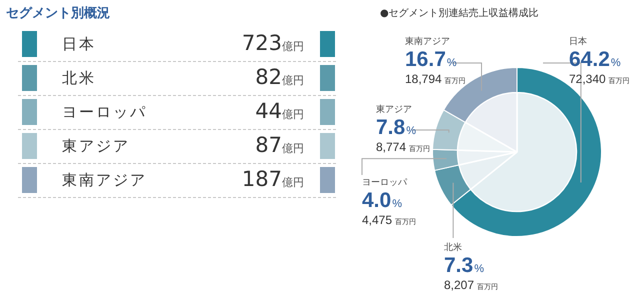  I want to click on category-label: 北米, so click(79, 78).